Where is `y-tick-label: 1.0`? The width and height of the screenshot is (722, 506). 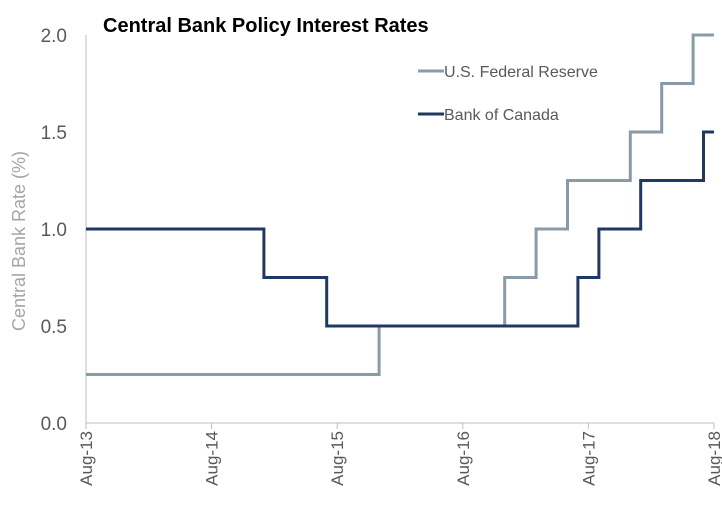
y-tick-label: 1.0 is located at coordinates (54, 230).